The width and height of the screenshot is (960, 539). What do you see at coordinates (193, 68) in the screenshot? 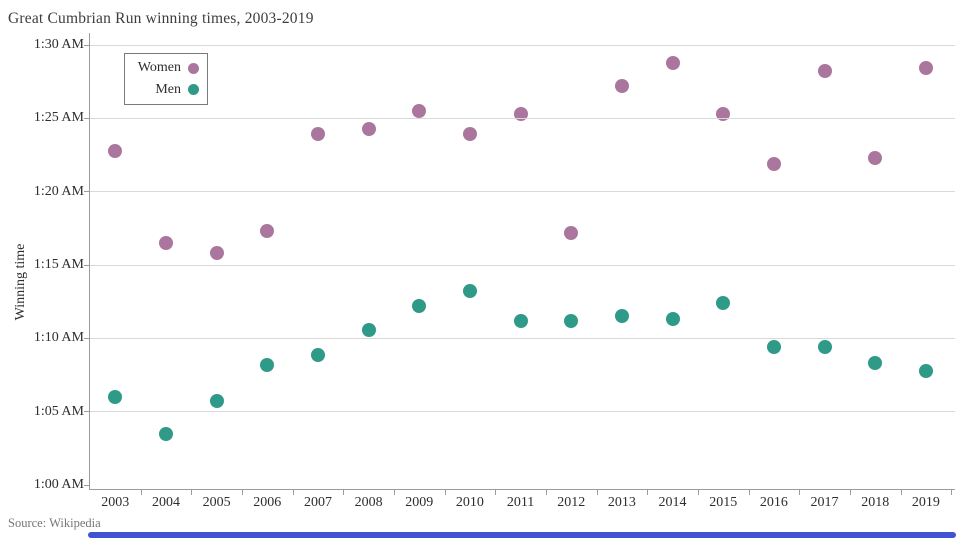
I see `legend-marker-women` at bounding box center [193, 68].